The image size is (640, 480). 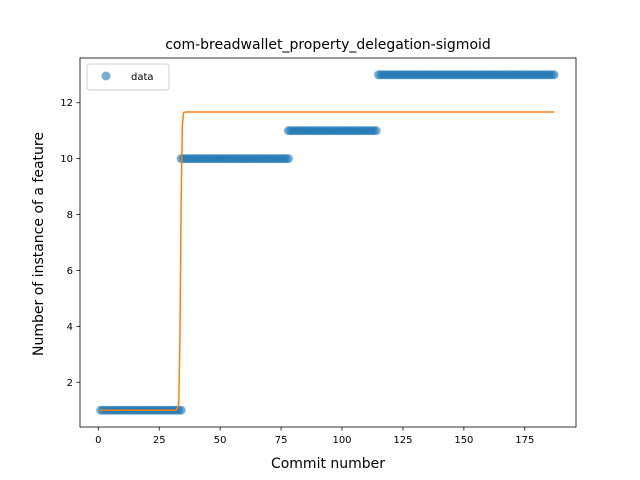 What do you see at coordinates (106, 76) in the screenshot?
I see `legend-marker-data` at bounding box center [106, 76].